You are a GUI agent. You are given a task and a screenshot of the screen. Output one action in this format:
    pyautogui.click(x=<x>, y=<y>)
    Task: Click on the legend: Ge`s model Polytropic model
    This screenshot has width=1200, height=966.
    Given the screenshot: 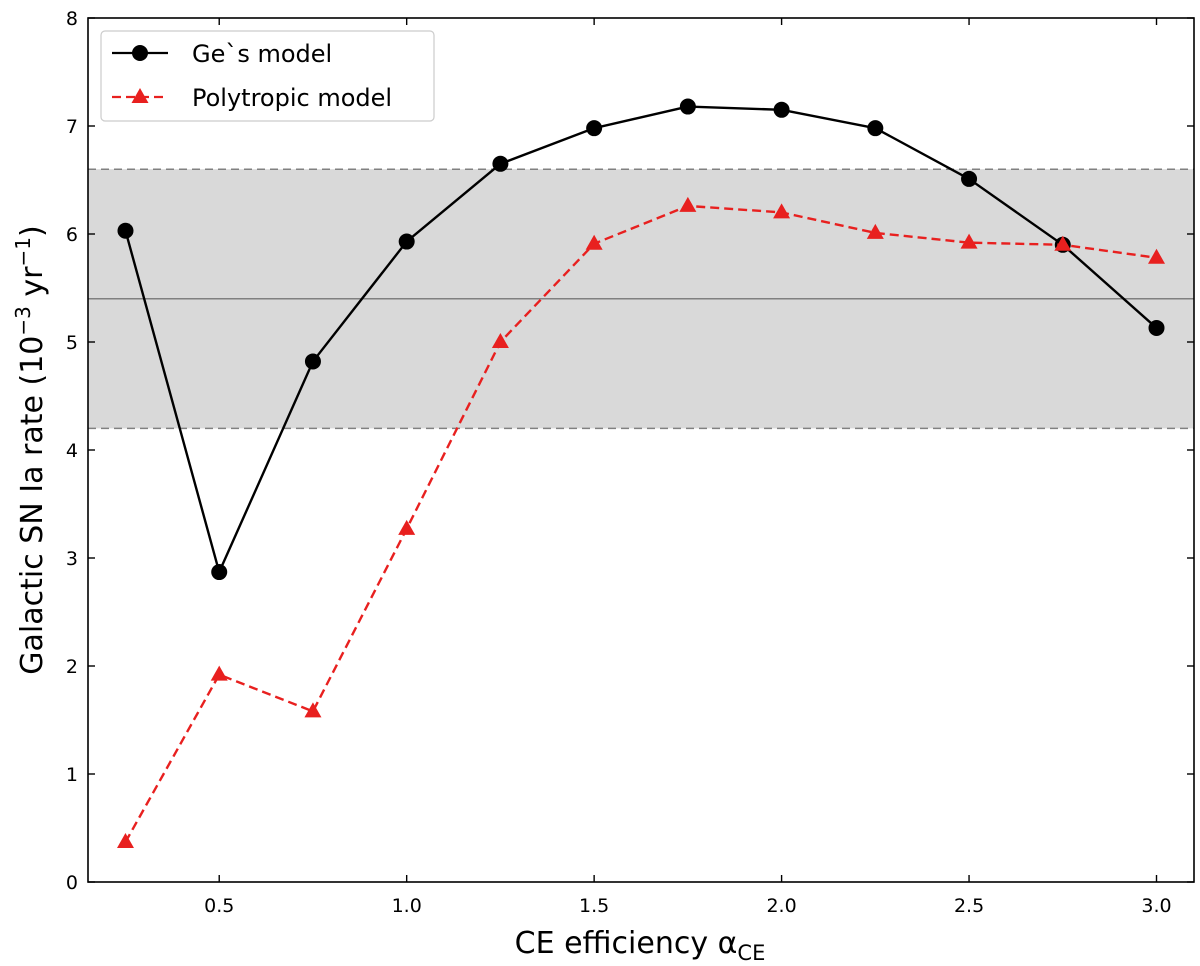 What is the action you would take?
    pyautogui.click(x=267, y=76)
    